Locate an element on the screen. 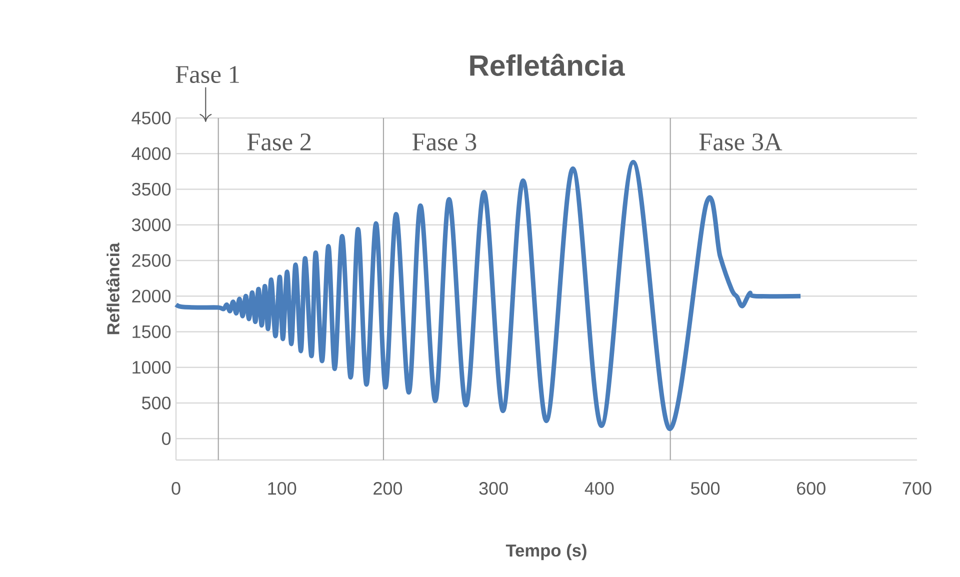 The height and width of the screenshot is (577, 960). annotation: Fase 2 is located at coordinates (279, 142).